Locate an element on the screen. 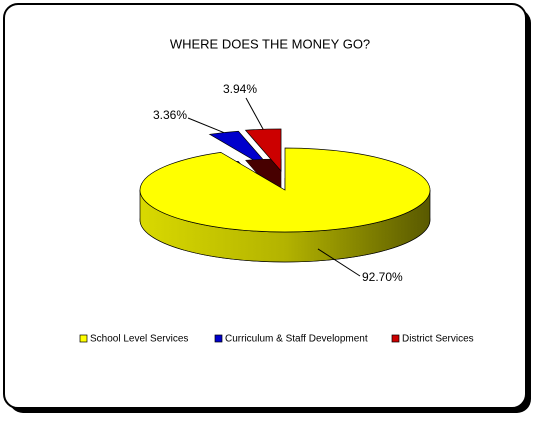 The height and width of the screenshot is (424, 539). data-label: 3.94% is located at coordinates (240, 89).